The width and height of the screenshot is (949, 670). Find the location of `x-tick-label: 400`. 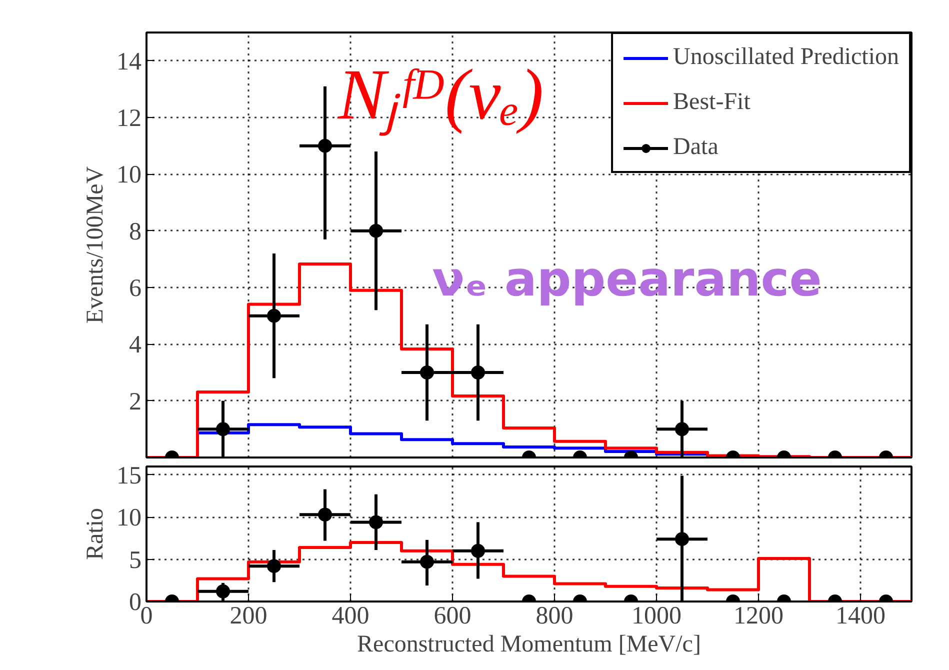

x-tick-label: 400 is located at coordinates (351, 616).